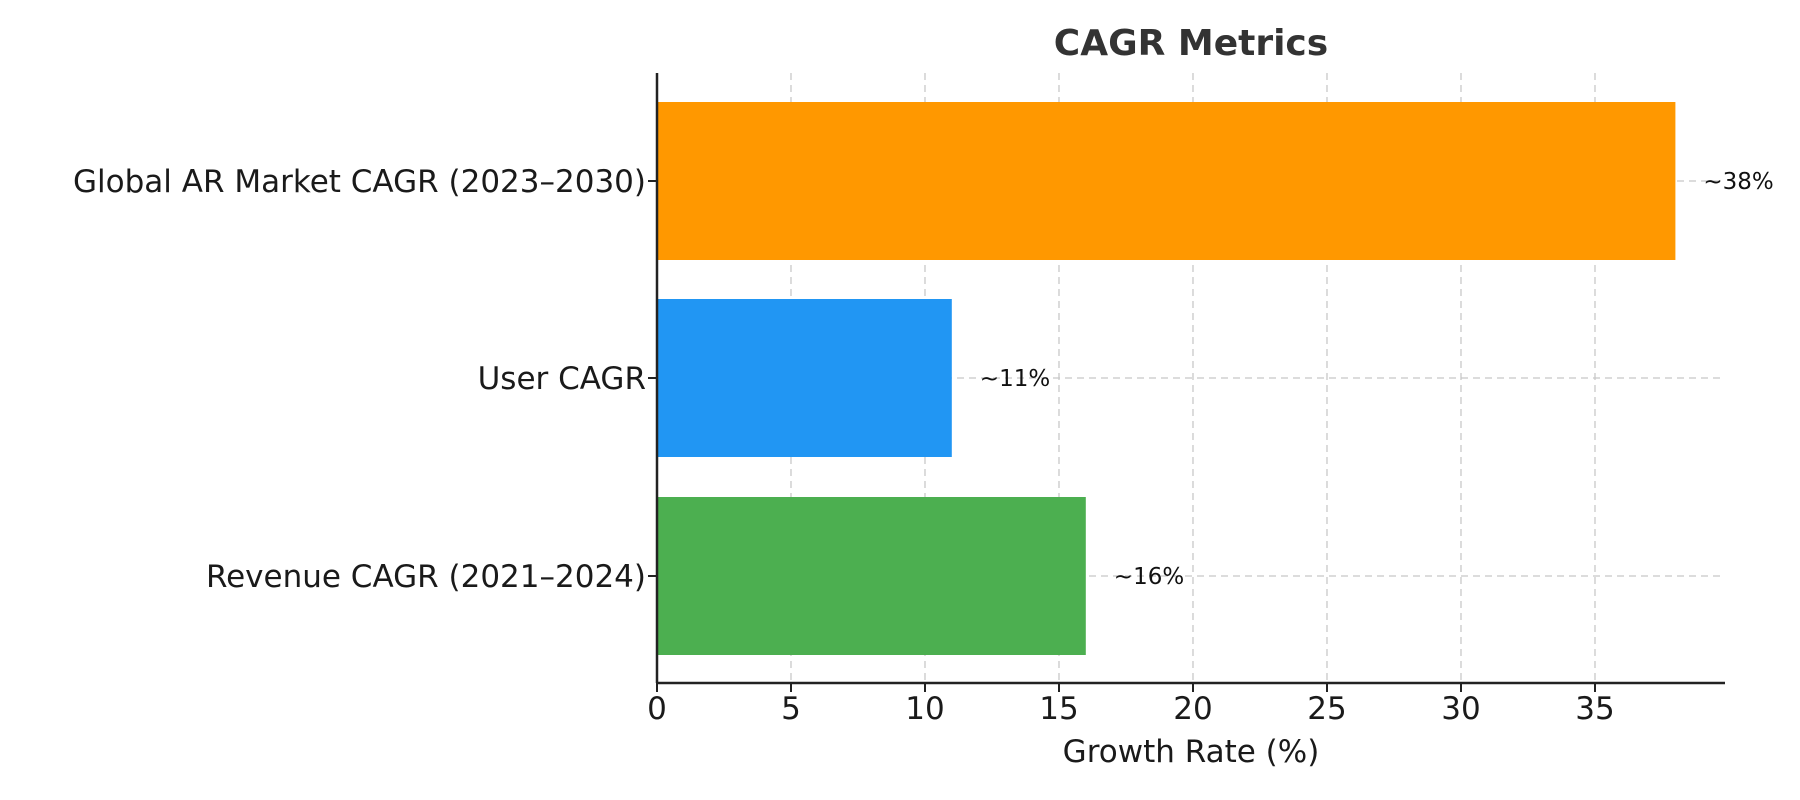  What do you see at coordinates (1149, 577) in the screenshot?
I see `data-label-2: ~16%` at bounding box center [1149, 577].